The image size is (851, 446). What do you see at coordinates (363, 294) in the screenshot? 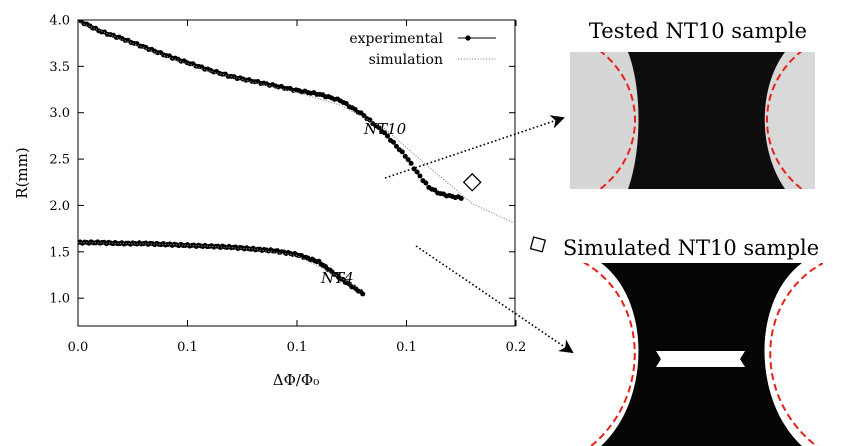
I see `experimental-point-nt4` at bounding box center [363, 294].